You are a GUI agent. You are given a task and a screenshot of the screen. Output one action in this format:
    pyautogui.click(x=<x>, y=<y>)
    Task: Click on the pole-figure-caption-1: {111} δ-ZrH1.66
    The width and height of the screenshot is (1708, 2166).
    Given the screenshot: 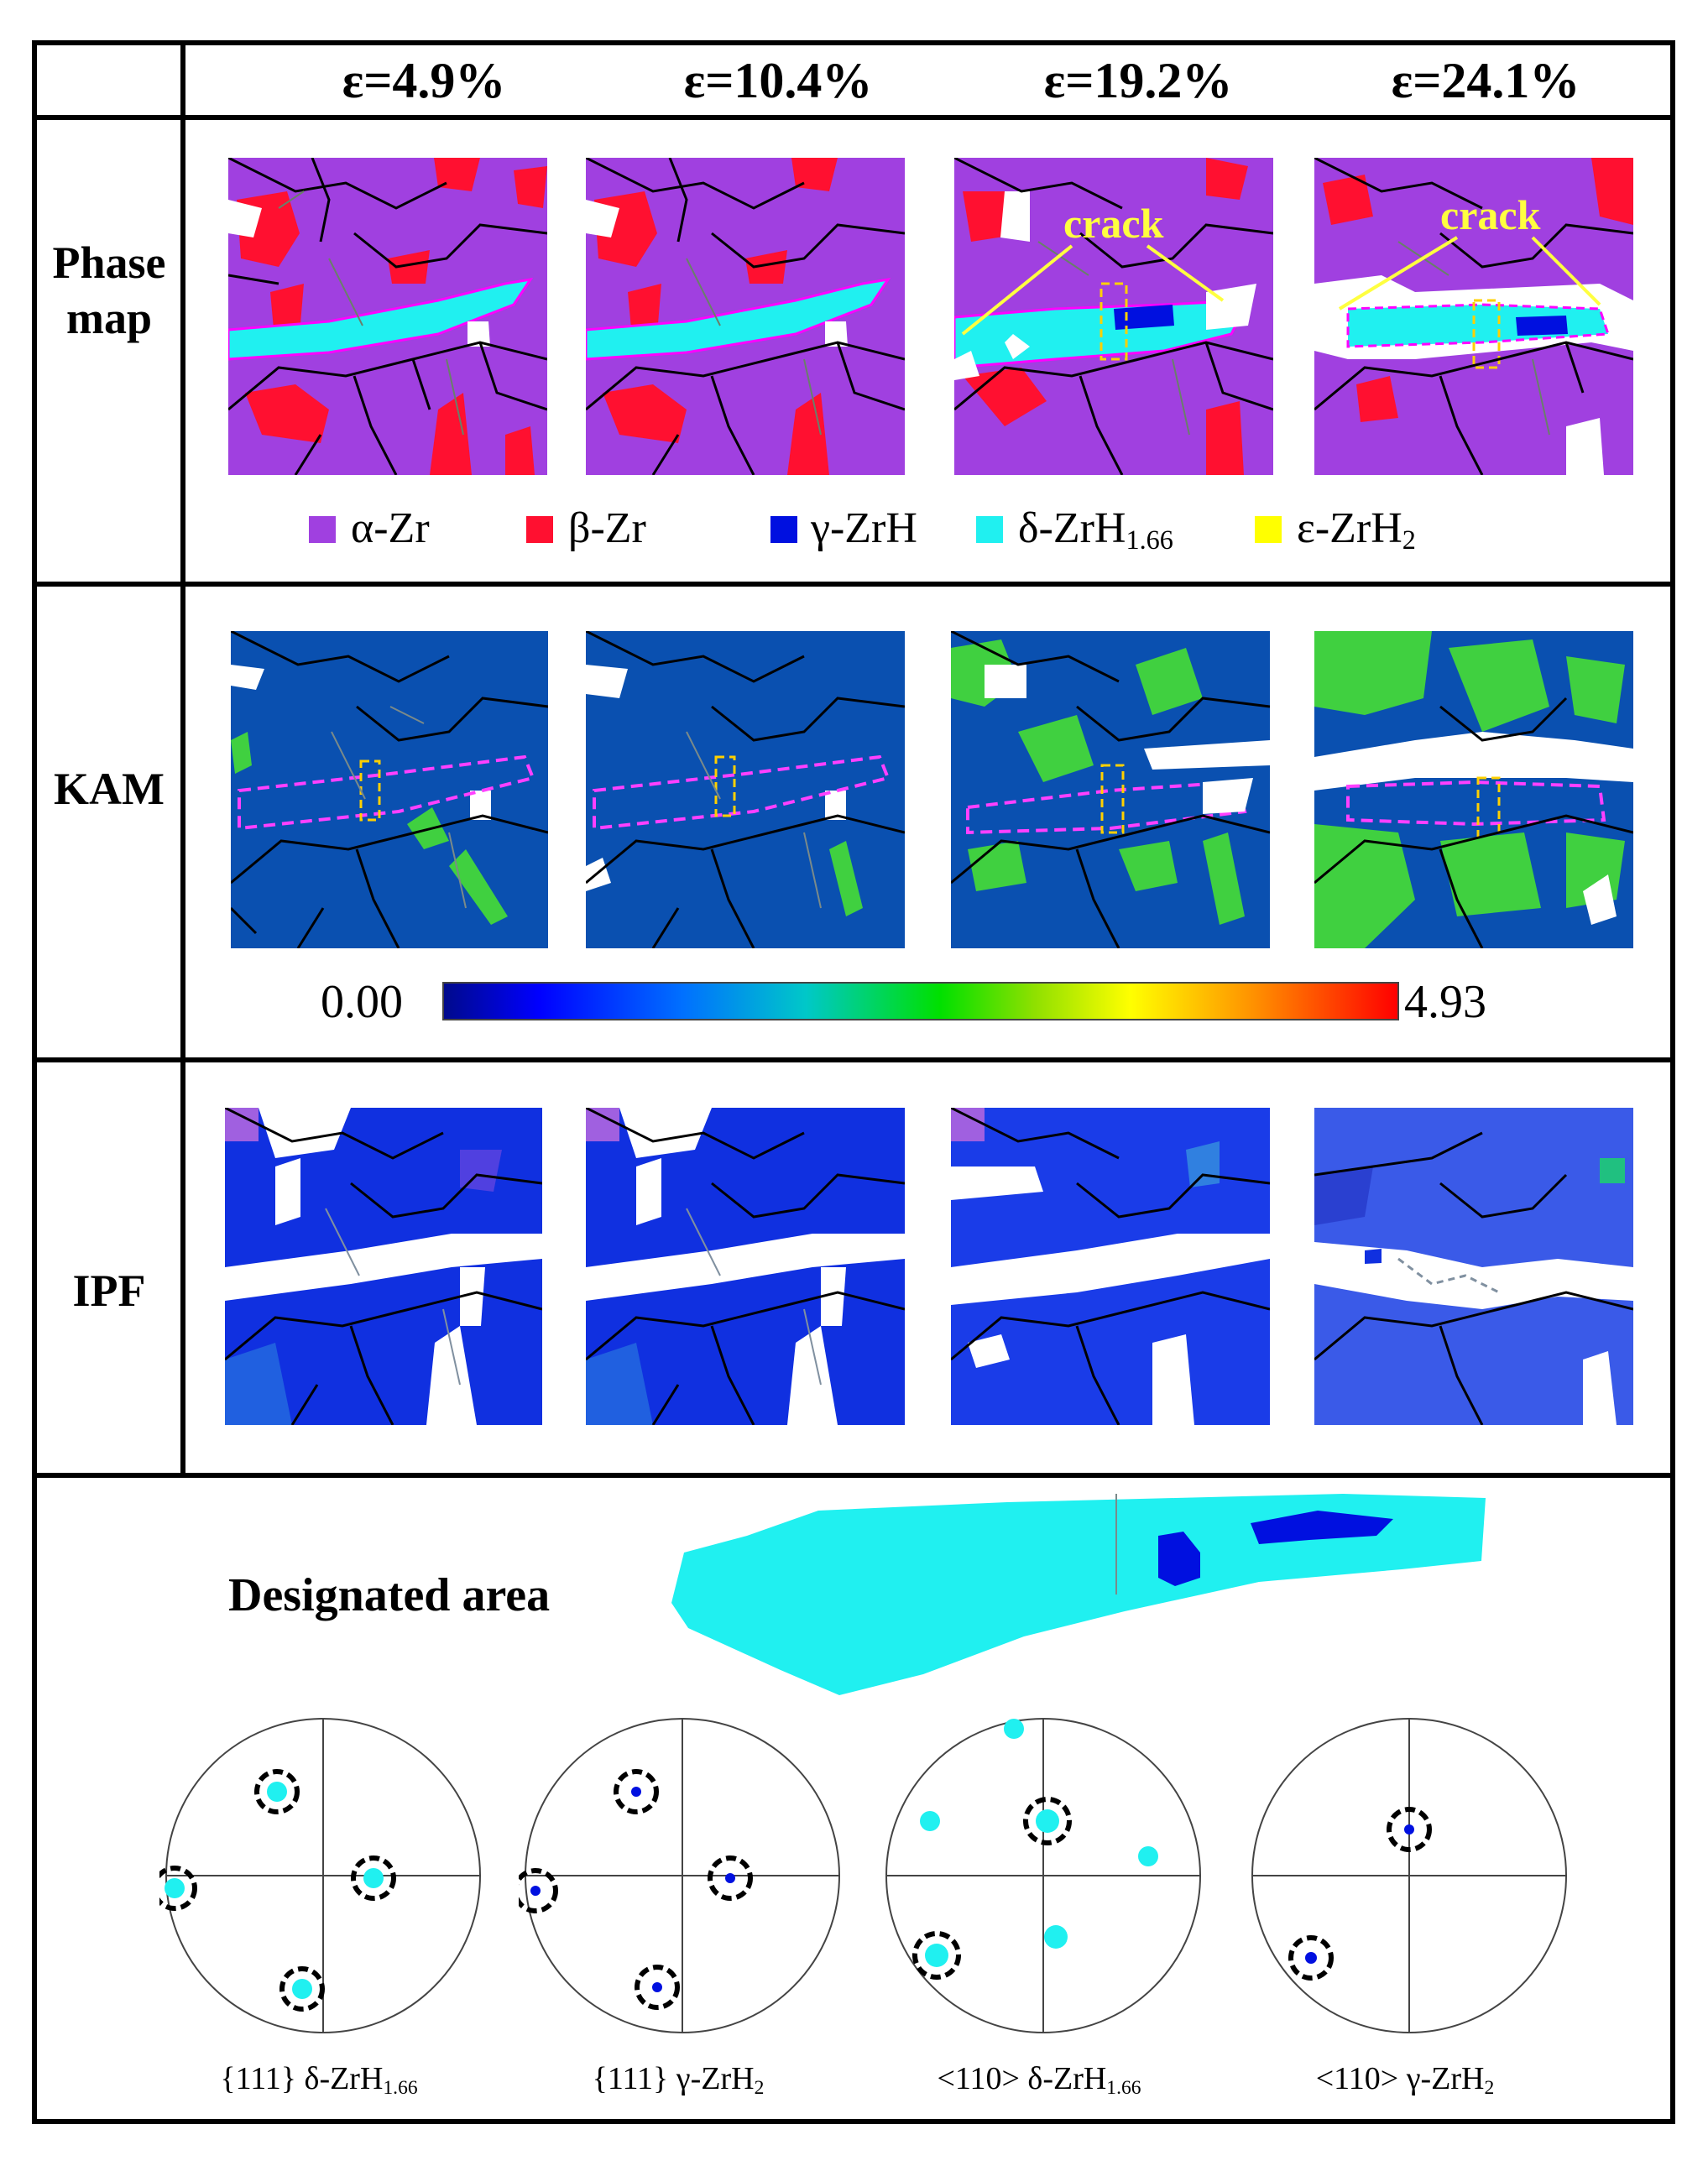 What is the action you would take?
    pyautogui.click(x=319, y=2080)
    